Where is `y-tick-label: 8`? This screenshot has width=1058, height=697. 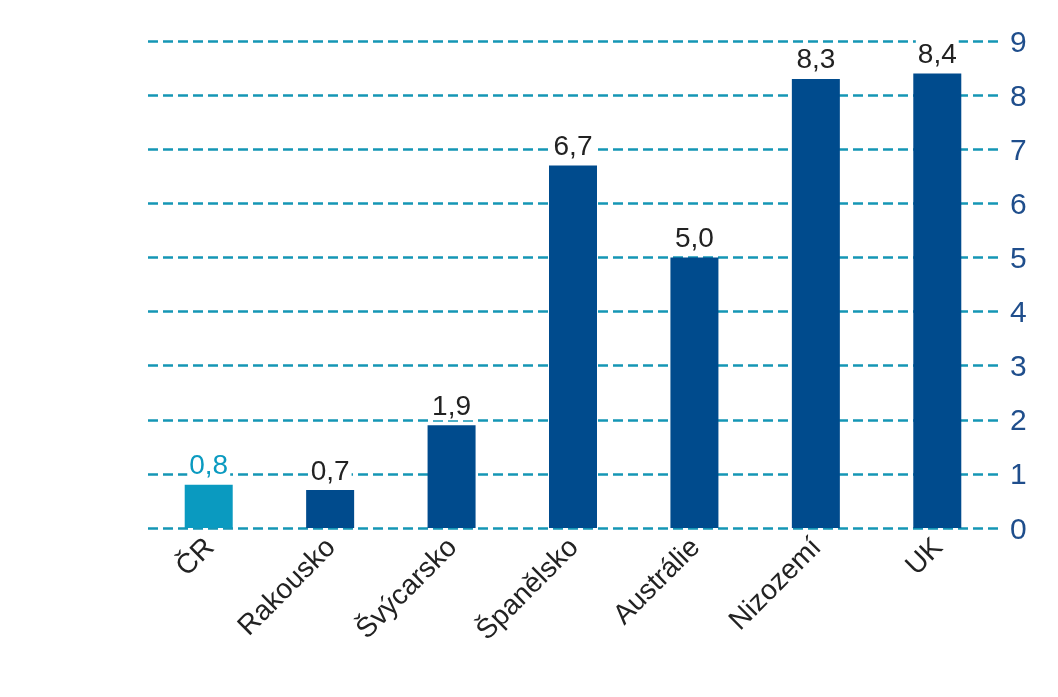 y-tick-label: 8 is located at coordinates (1018, 95).